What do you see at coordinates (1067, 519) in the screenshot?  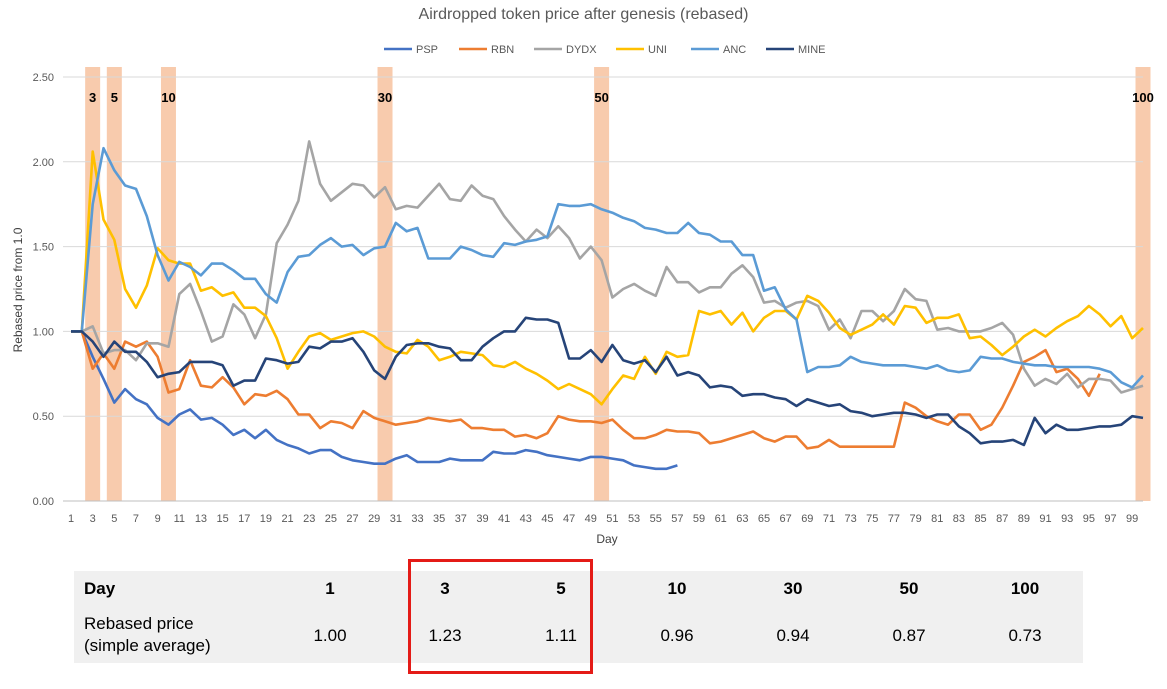 I see `x-tick-label: 93` at bounding box center [1067, 519].